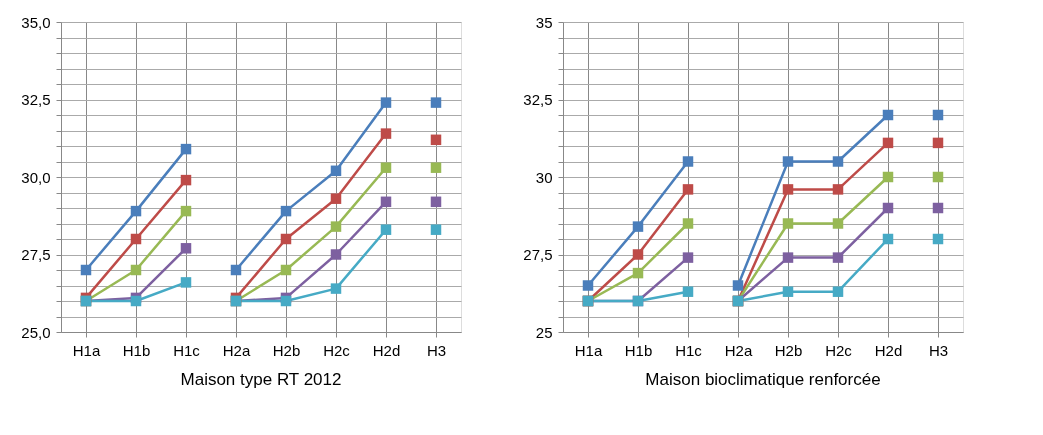 This screenshot has width=1043, height=435. I want to click on text: Maison type RT 2012, so click(261, 379).